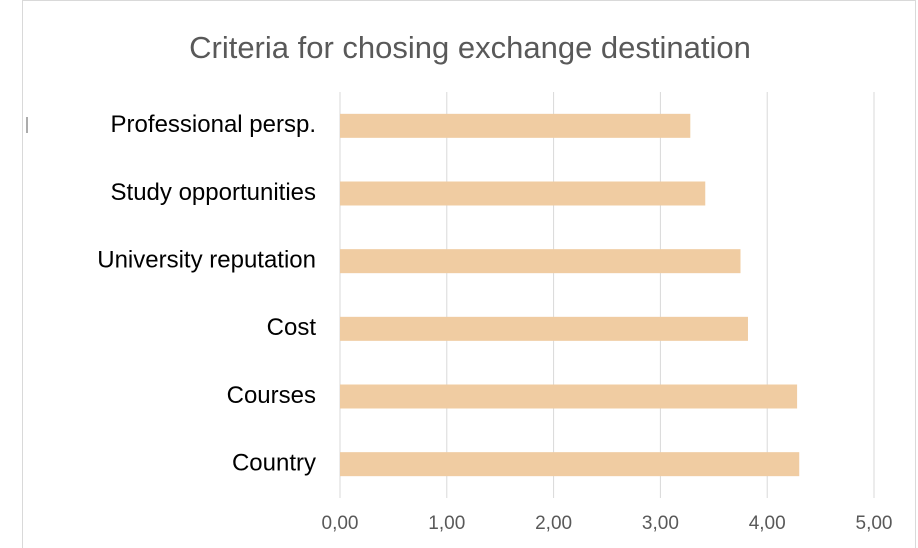  Describe the element at coordinates (446, 523) in the screenshot. I see `x-tick-label: 1,00` at that location.